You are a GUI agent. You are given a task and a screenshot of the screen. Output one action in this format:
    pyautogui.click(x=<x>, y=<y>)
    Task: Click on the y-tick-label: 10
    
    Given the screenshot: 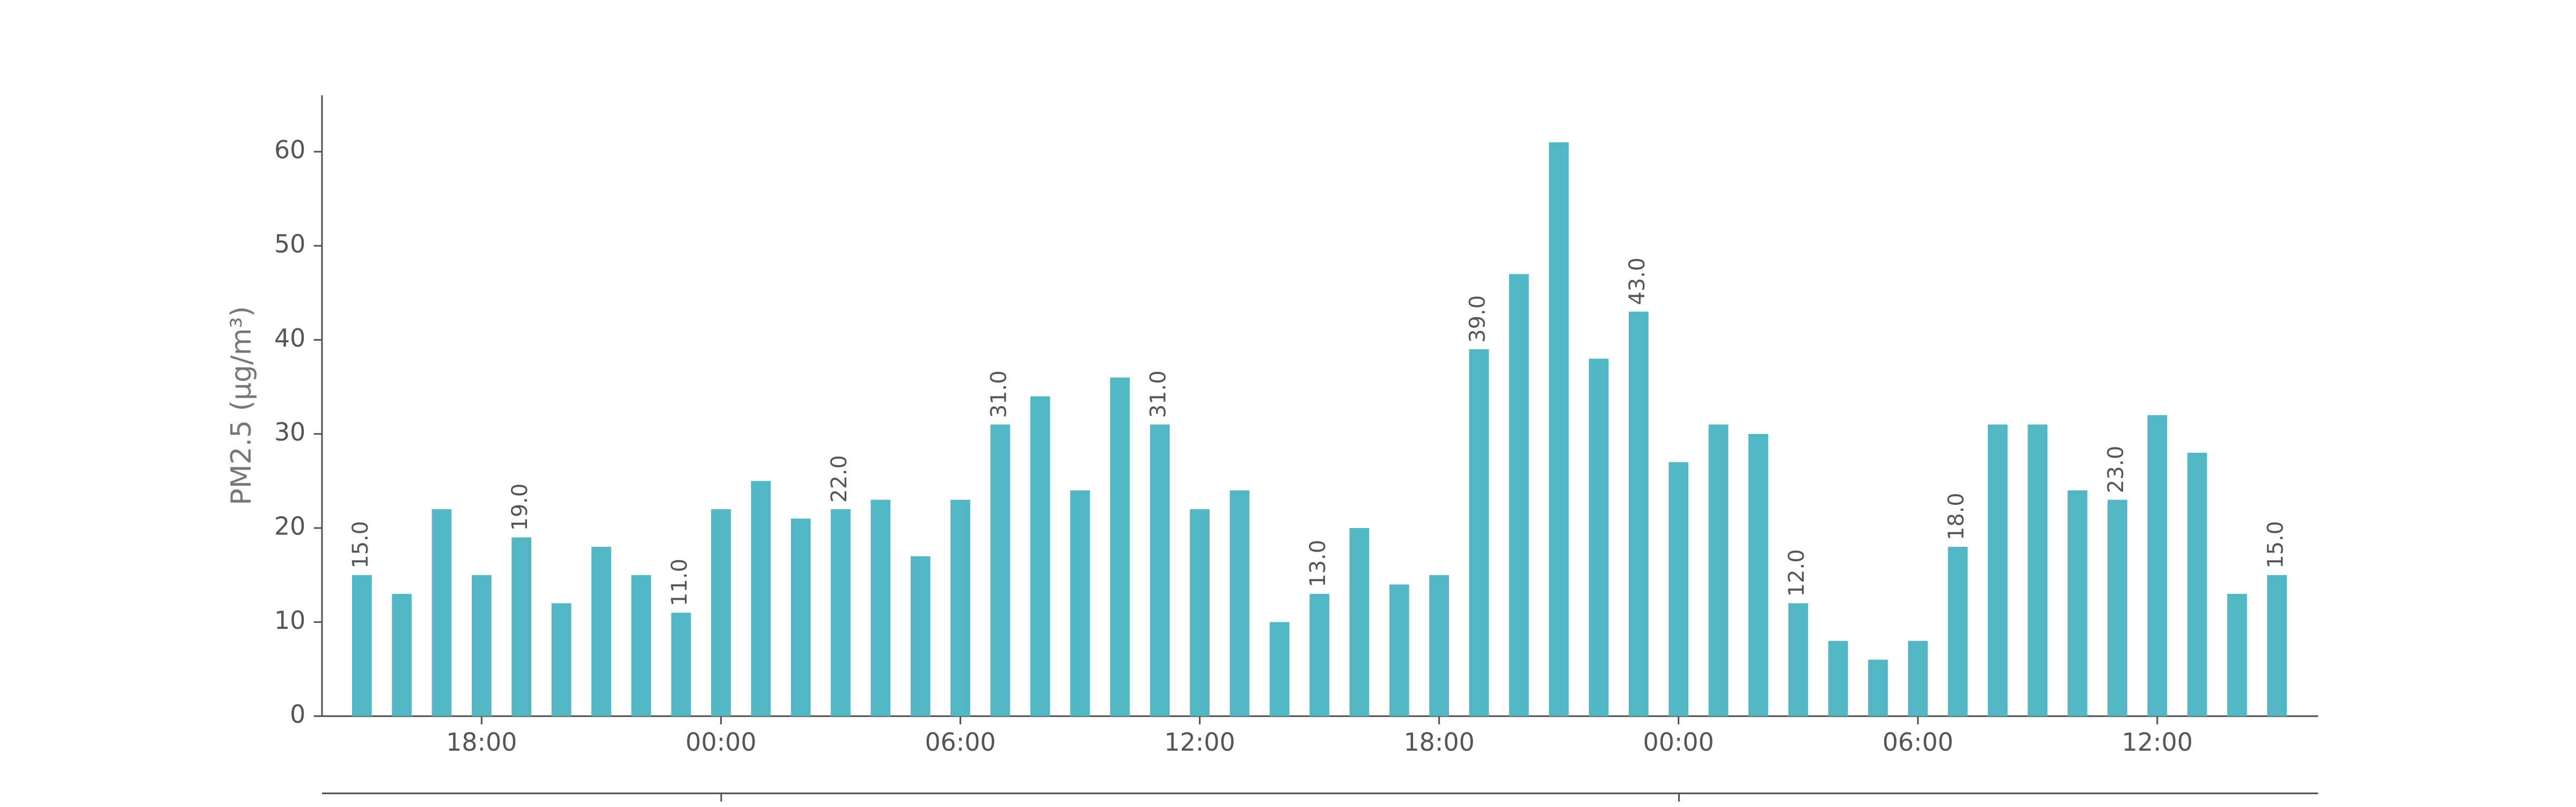 What is the action you would take?
    pyautogui.click(x=289, y=620)
    